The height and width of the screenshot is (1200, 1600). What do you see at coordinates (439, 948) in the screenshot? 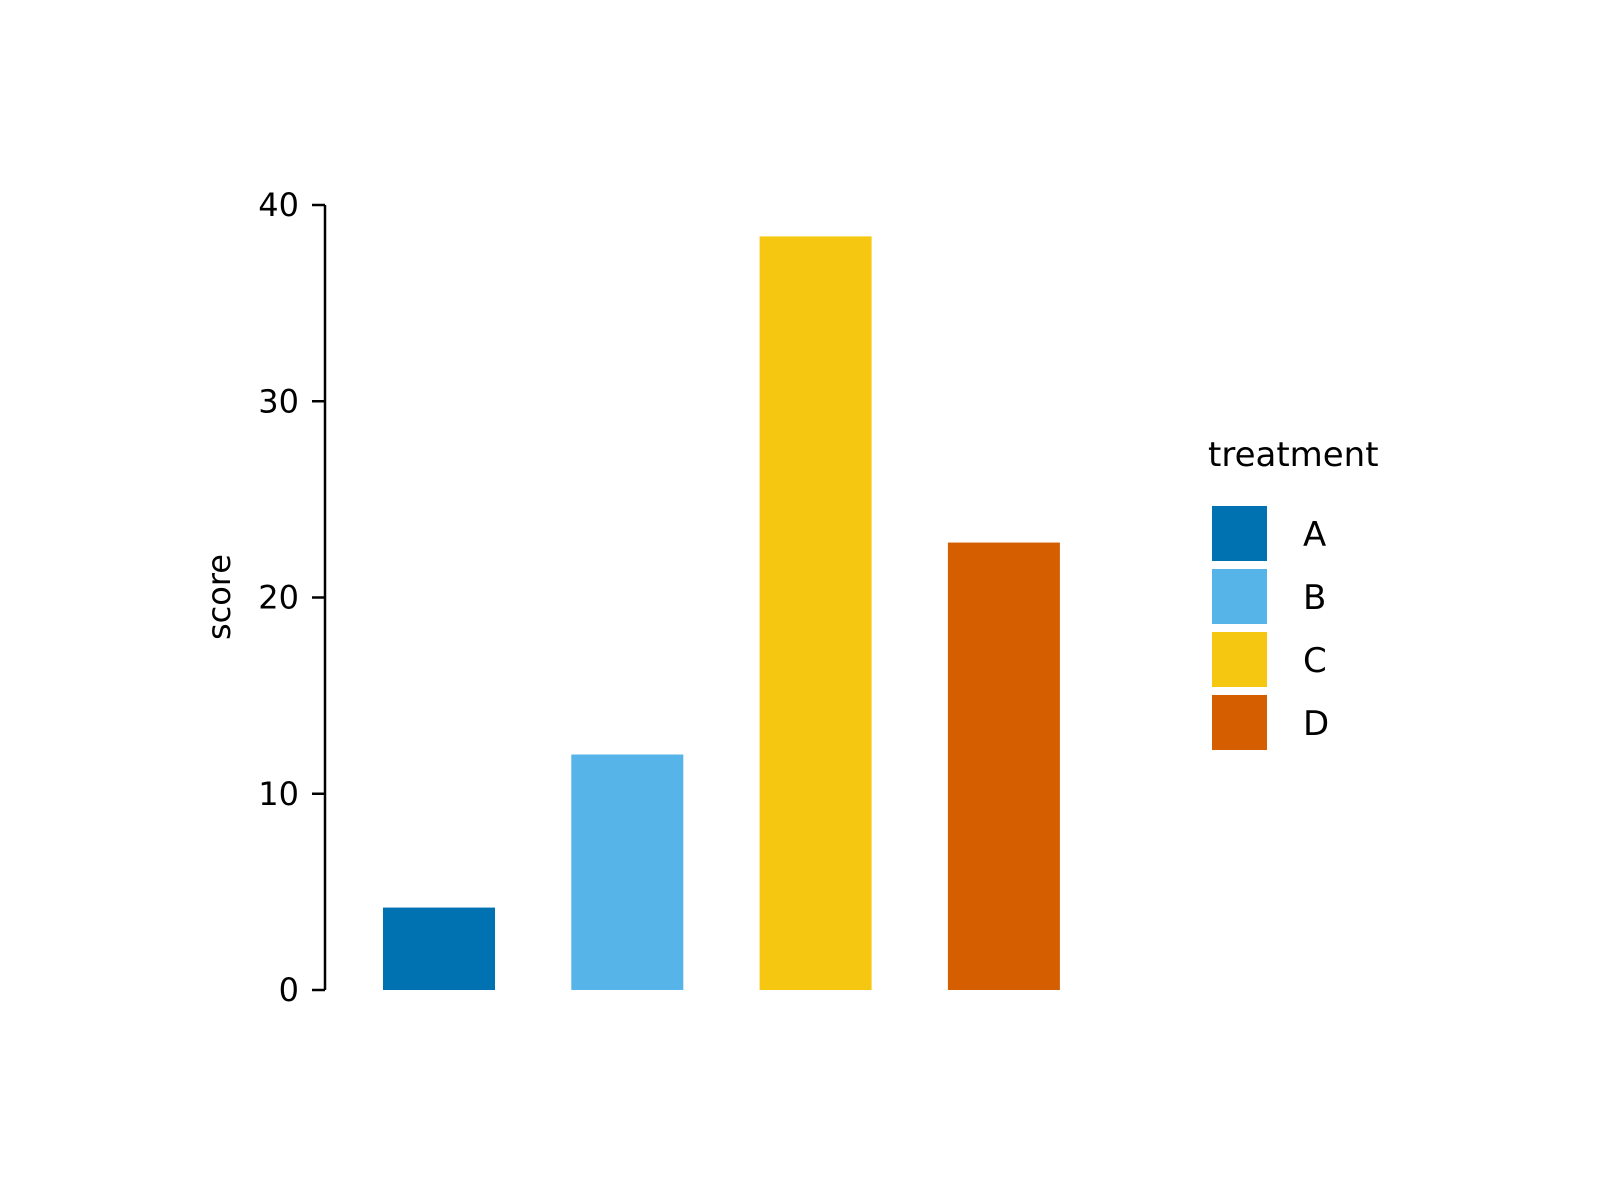
I see `bar-A` at bounding box center [439, 948].